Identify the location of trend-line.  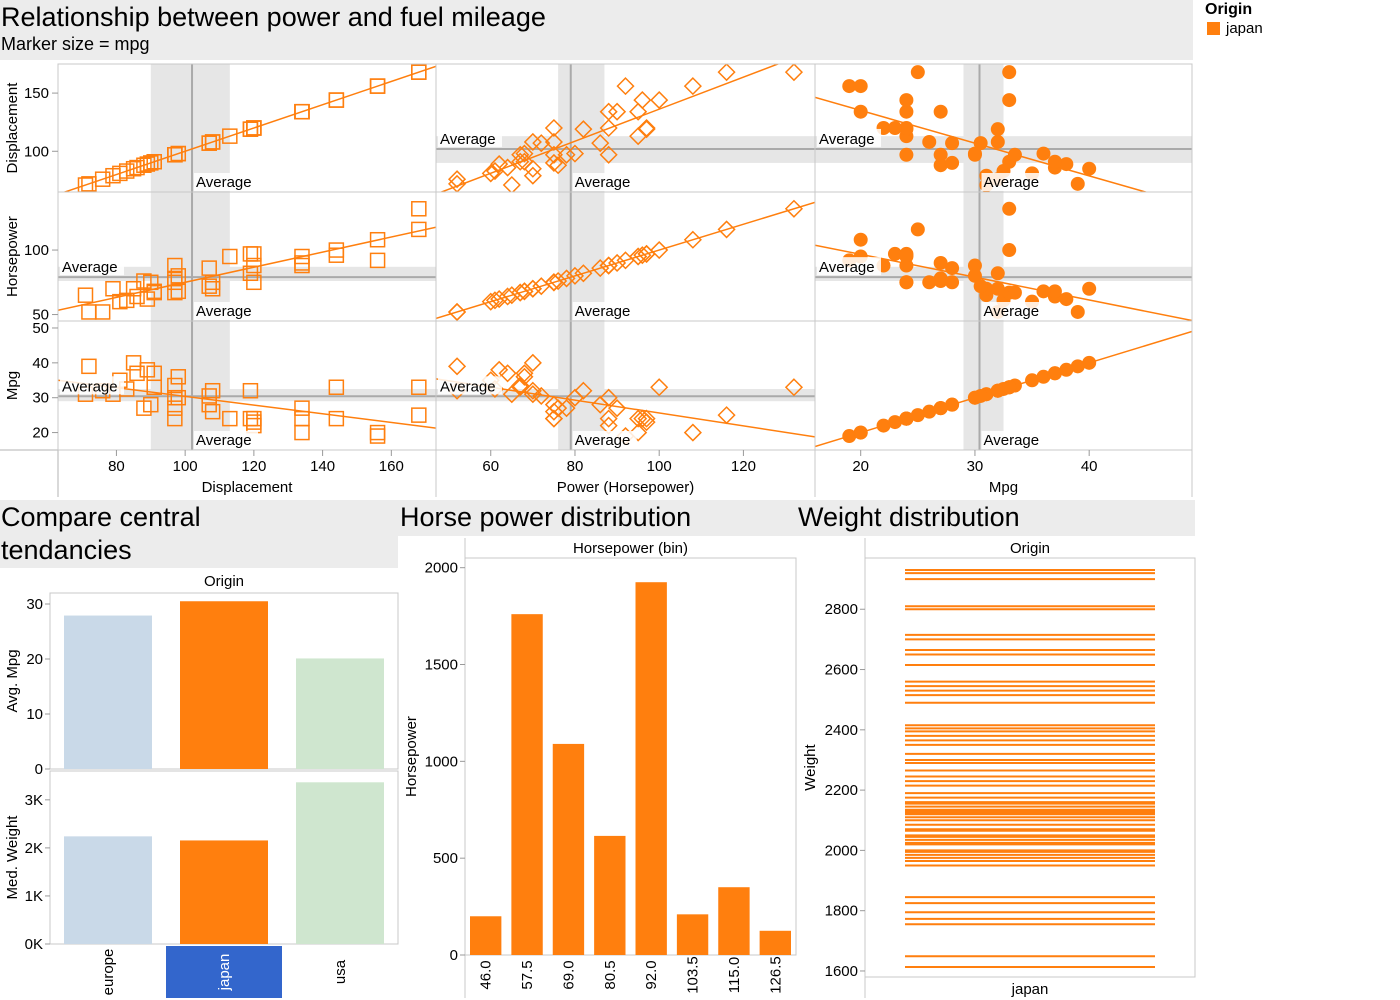
(625, 260).